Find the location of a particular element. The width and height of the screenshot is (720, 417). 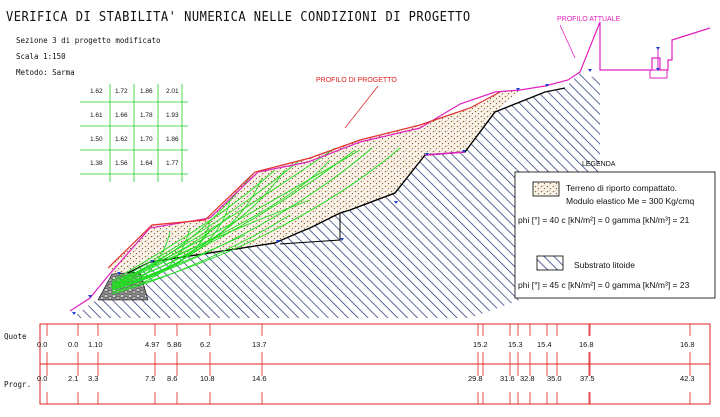

progr-value: 0.0 is located at coordinates (42, 378).